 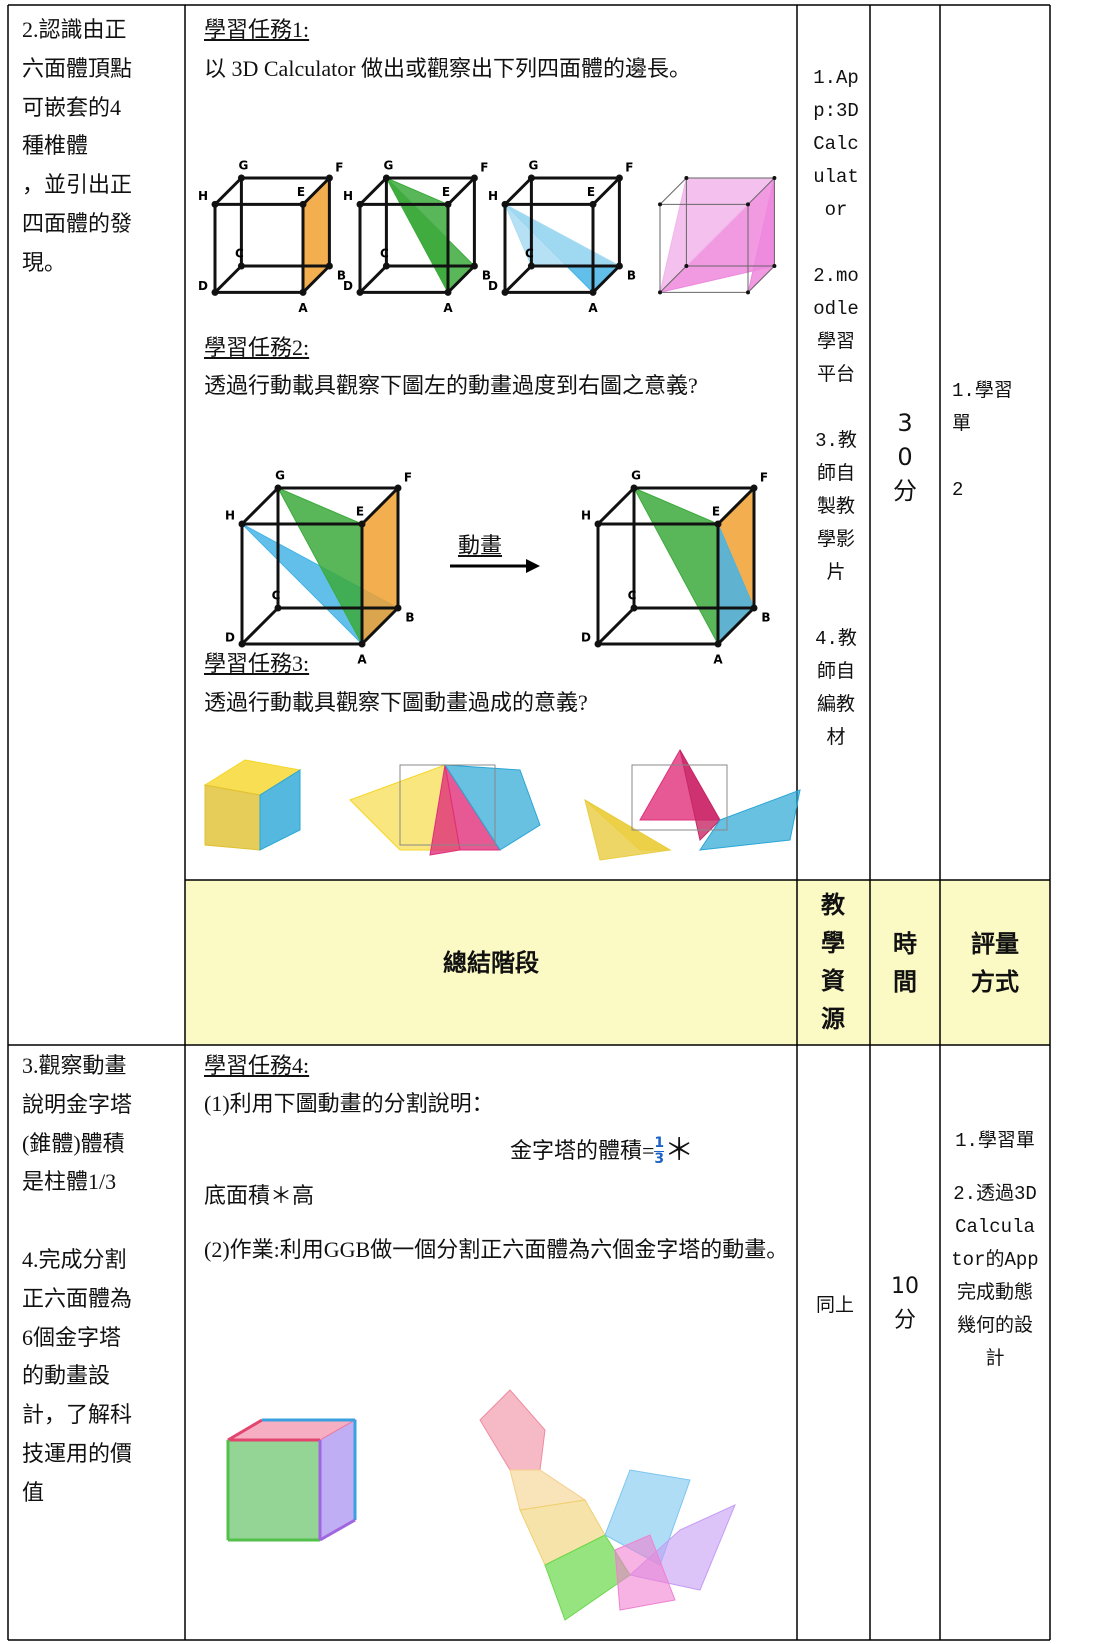 What do you see at coordinates (257, 29) in the screenshot?
I see `task-title: 學習任務1:` at bounding box center [257, 29].